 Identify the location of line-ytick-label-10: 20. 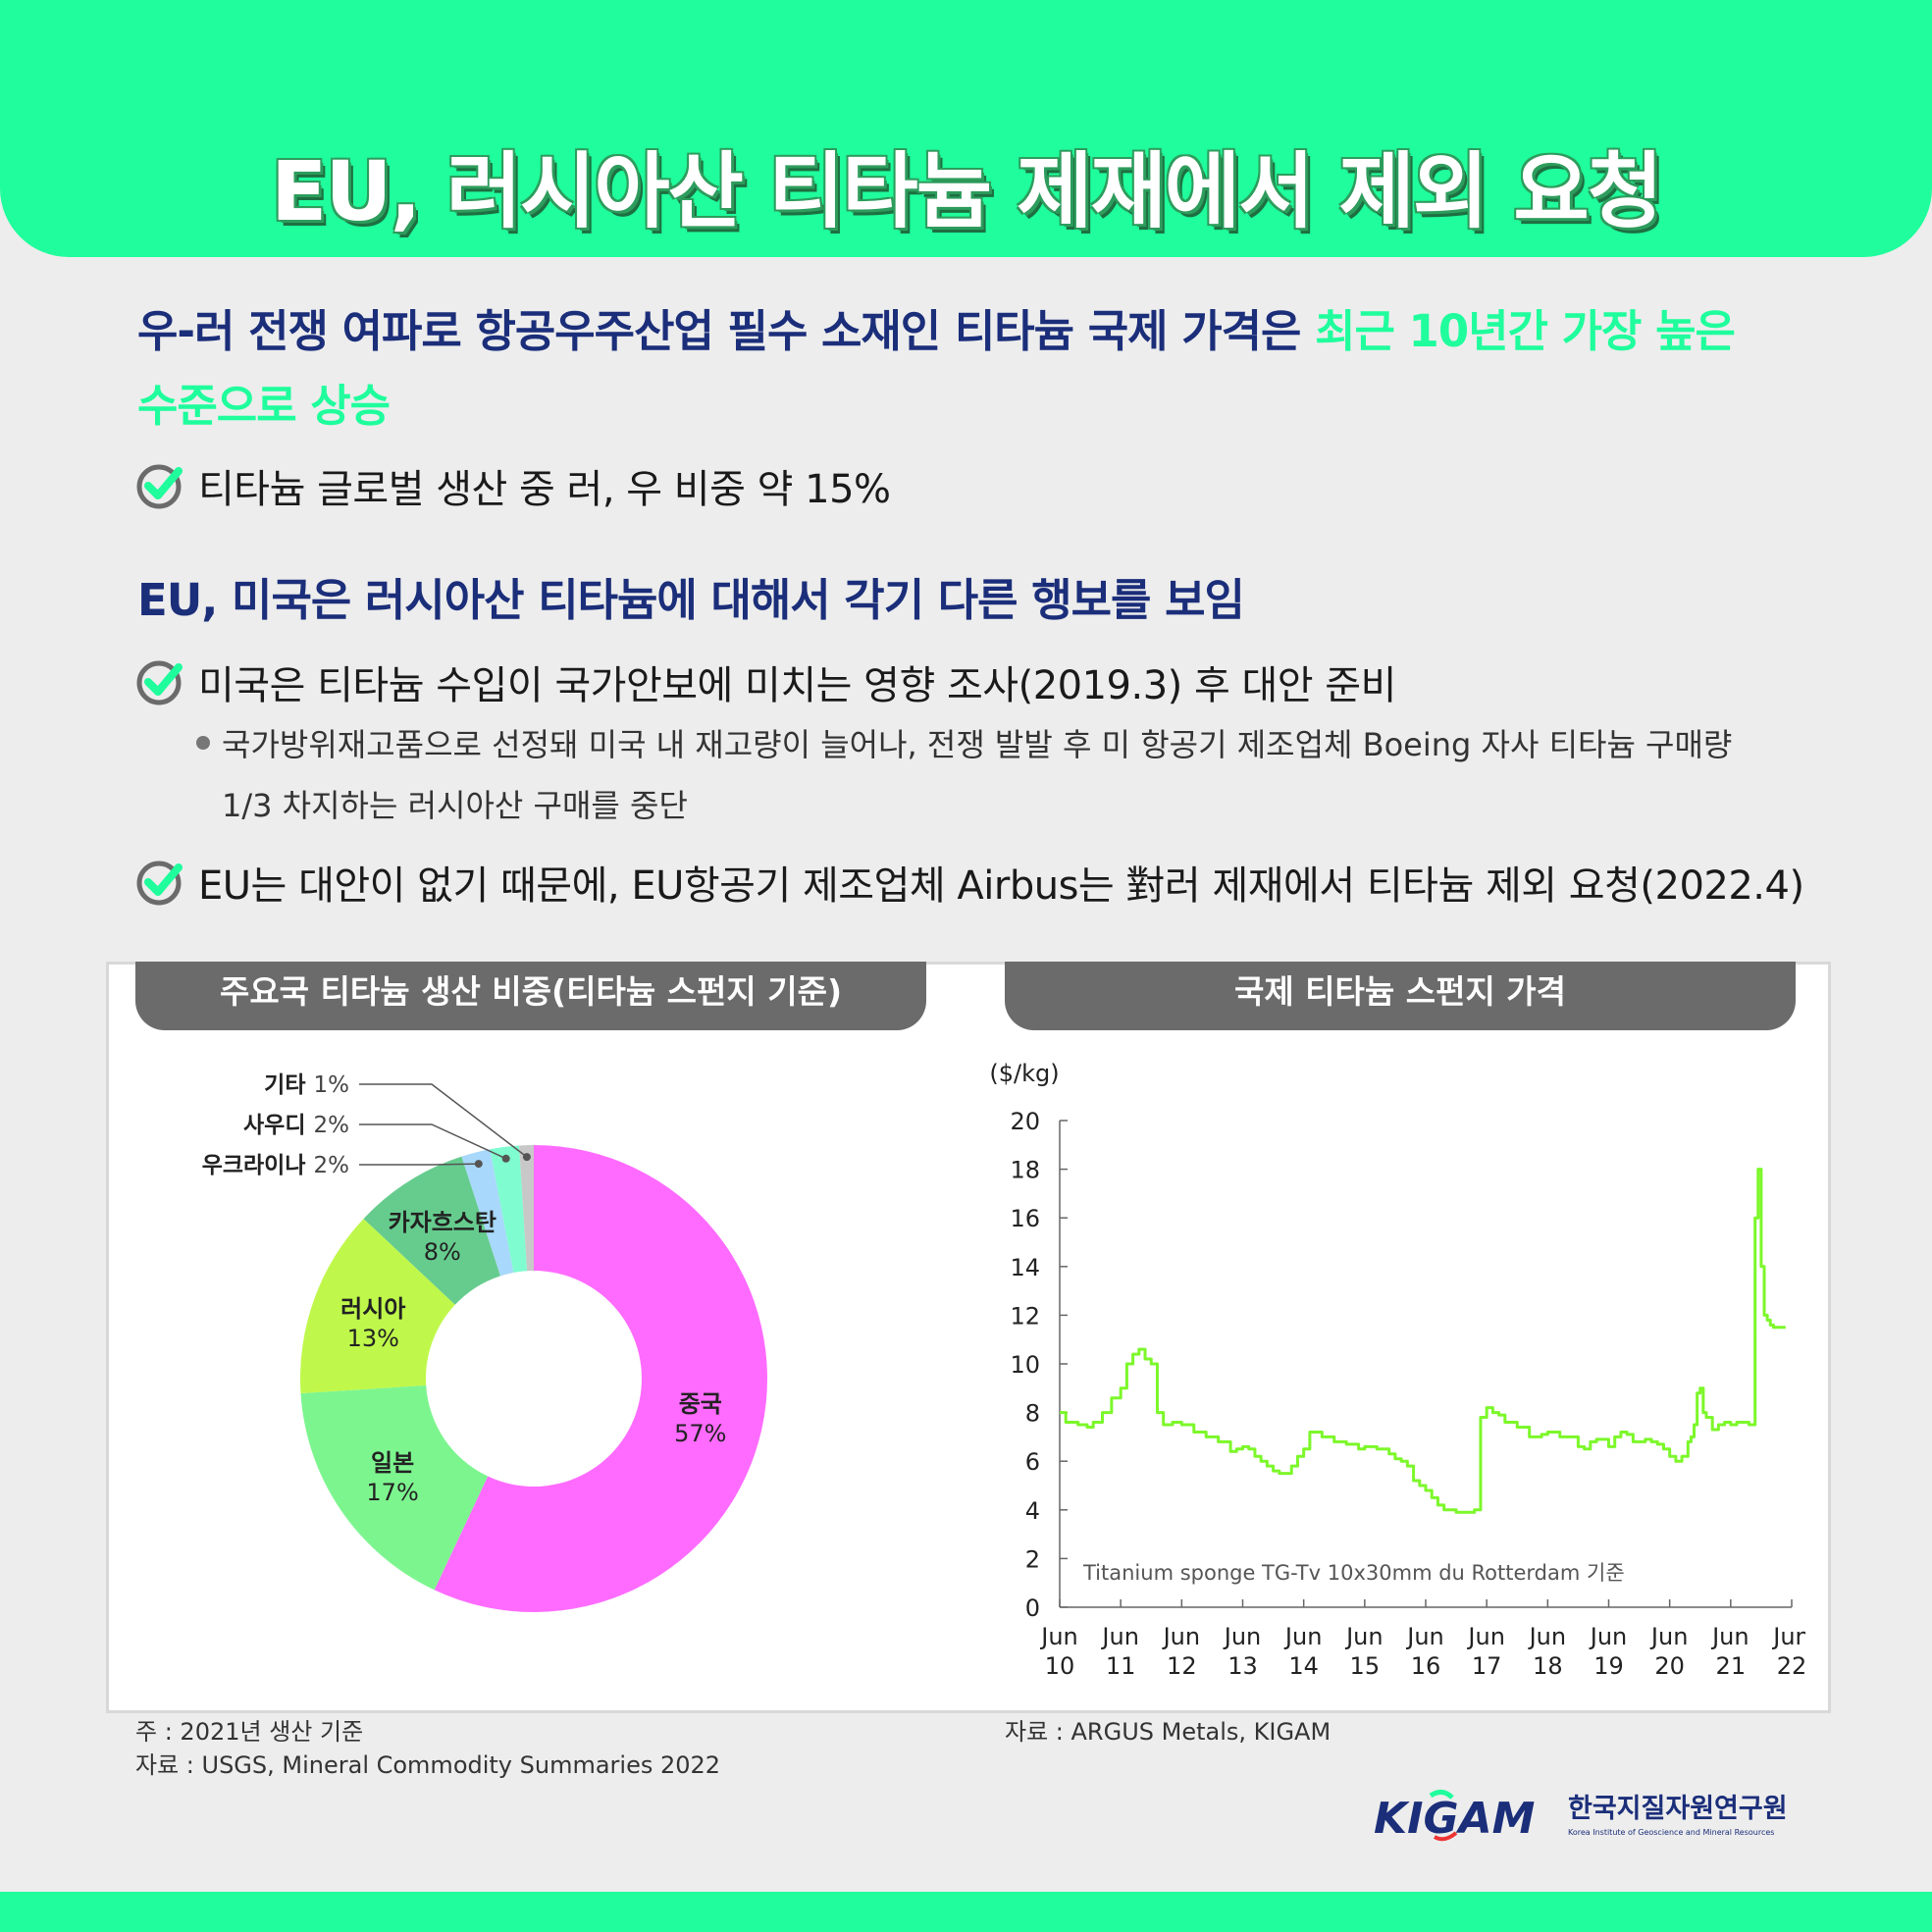
(1025, 1121).